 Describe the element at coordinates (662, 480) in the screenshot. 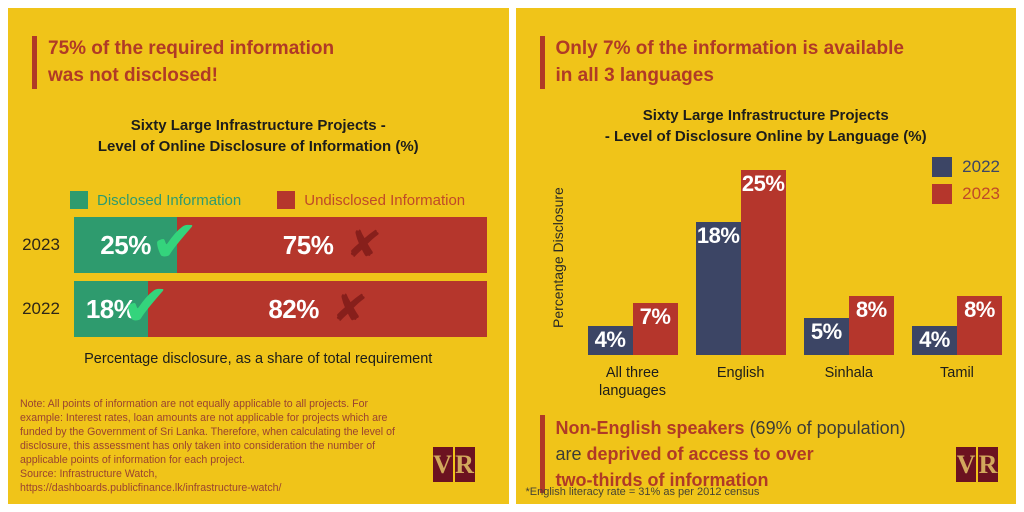

I see `statement-bold-3: two-thirds of information` at that location.